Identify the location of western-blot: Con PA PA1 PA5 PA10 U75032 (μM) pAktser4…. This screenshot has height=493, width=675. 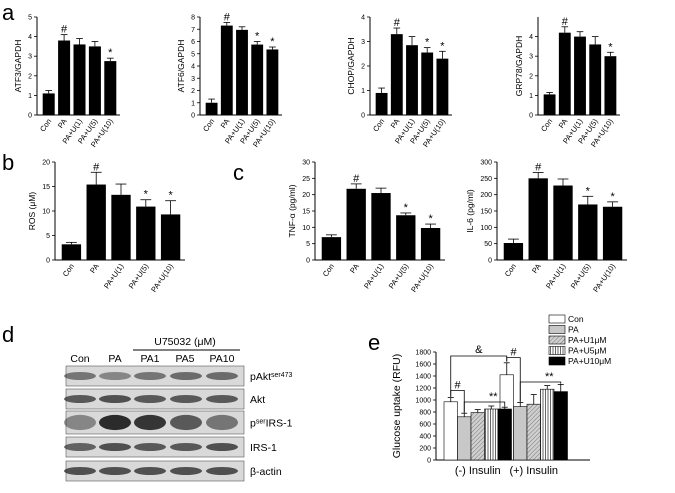
(178, 409).